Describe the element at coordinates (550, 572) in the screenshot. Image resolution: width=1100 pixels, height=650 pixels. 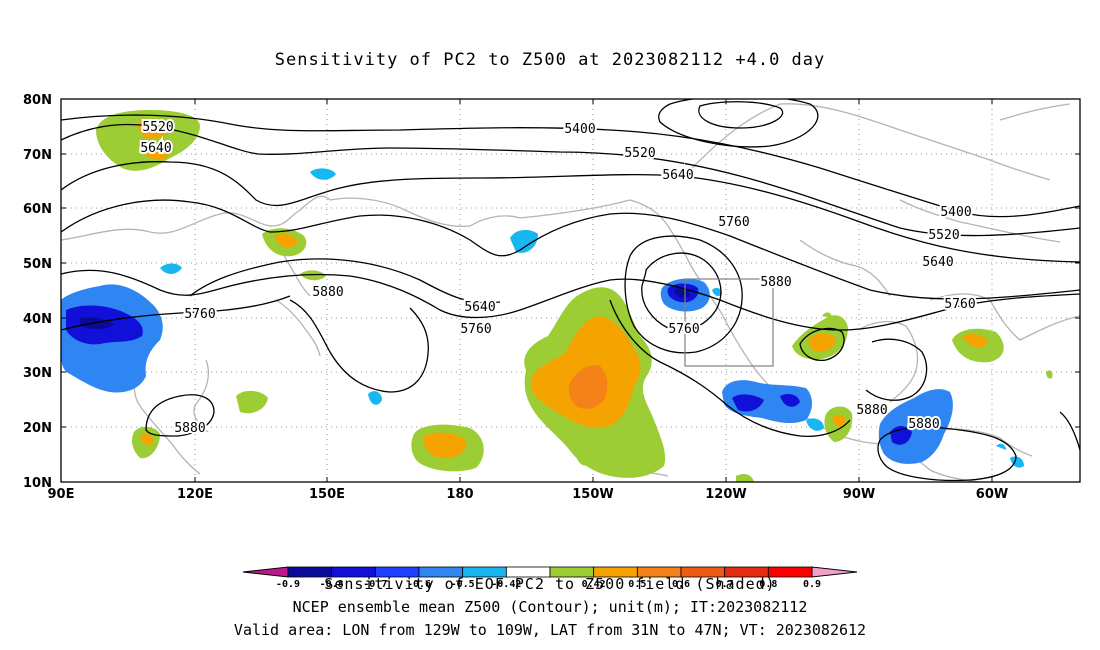
I see `colorbar` at that location.